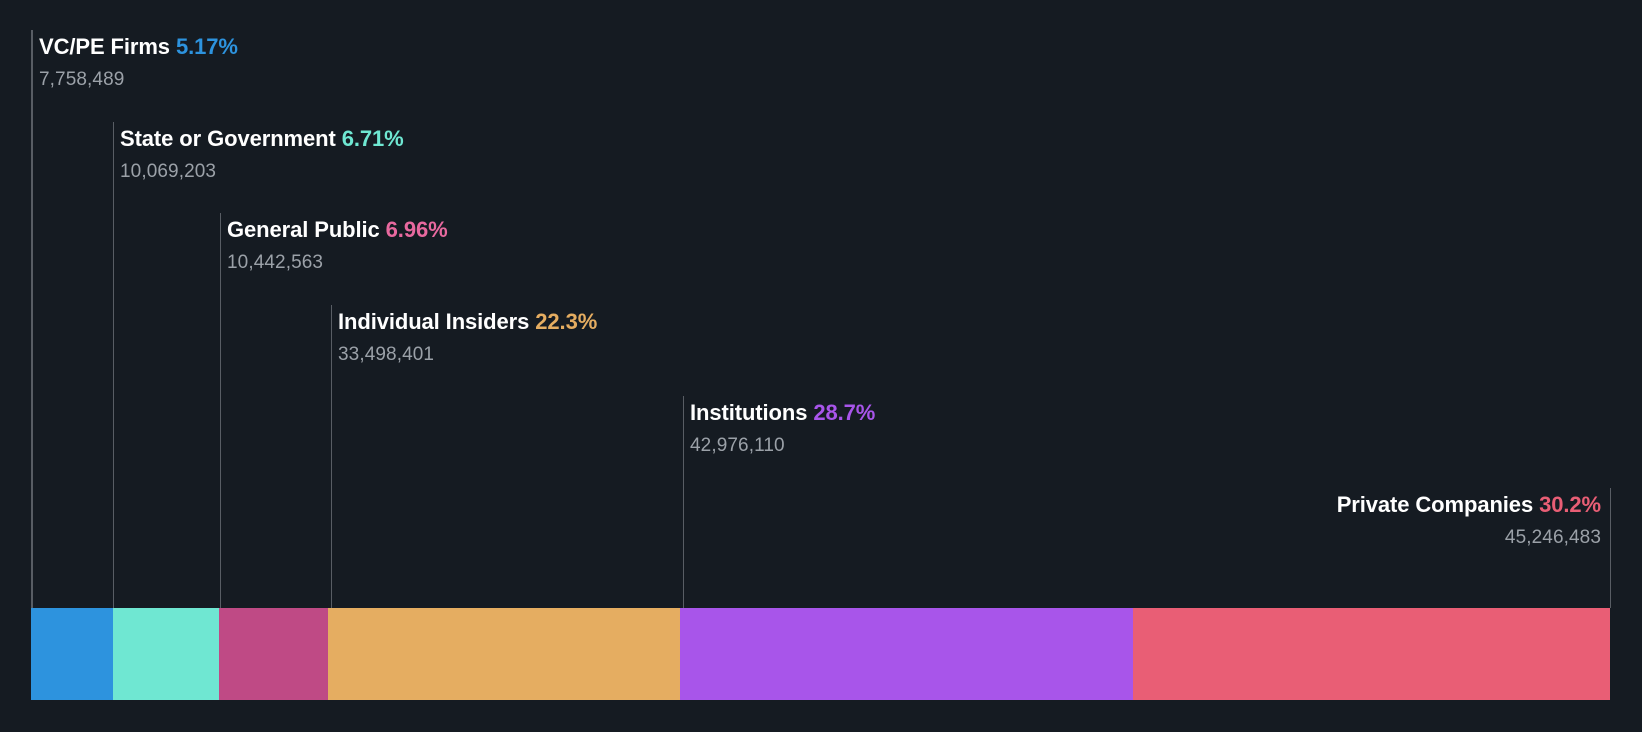  What do you see at coordinates (683, 502) in the screenshot?
I see `tick-line-institutions` at bounding box center [683, 502].